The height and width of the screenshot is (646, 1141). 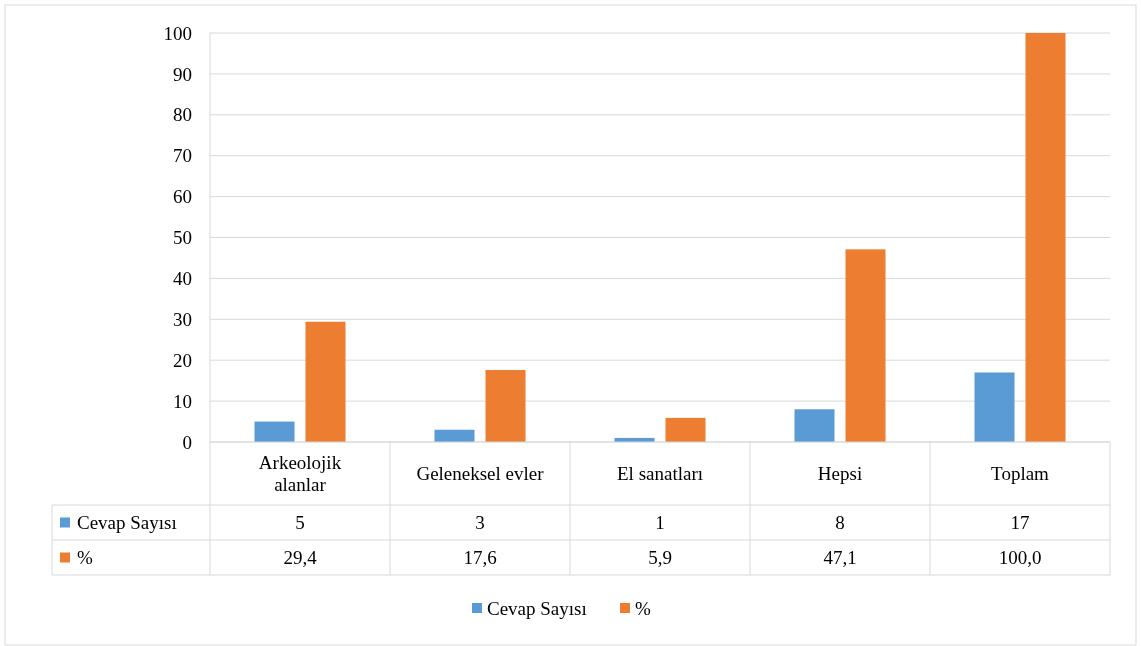 What do you see at coordinates (182, 197) in the screenshot?
I see `y-tick-label: 60` at bounding box center [182, 197].